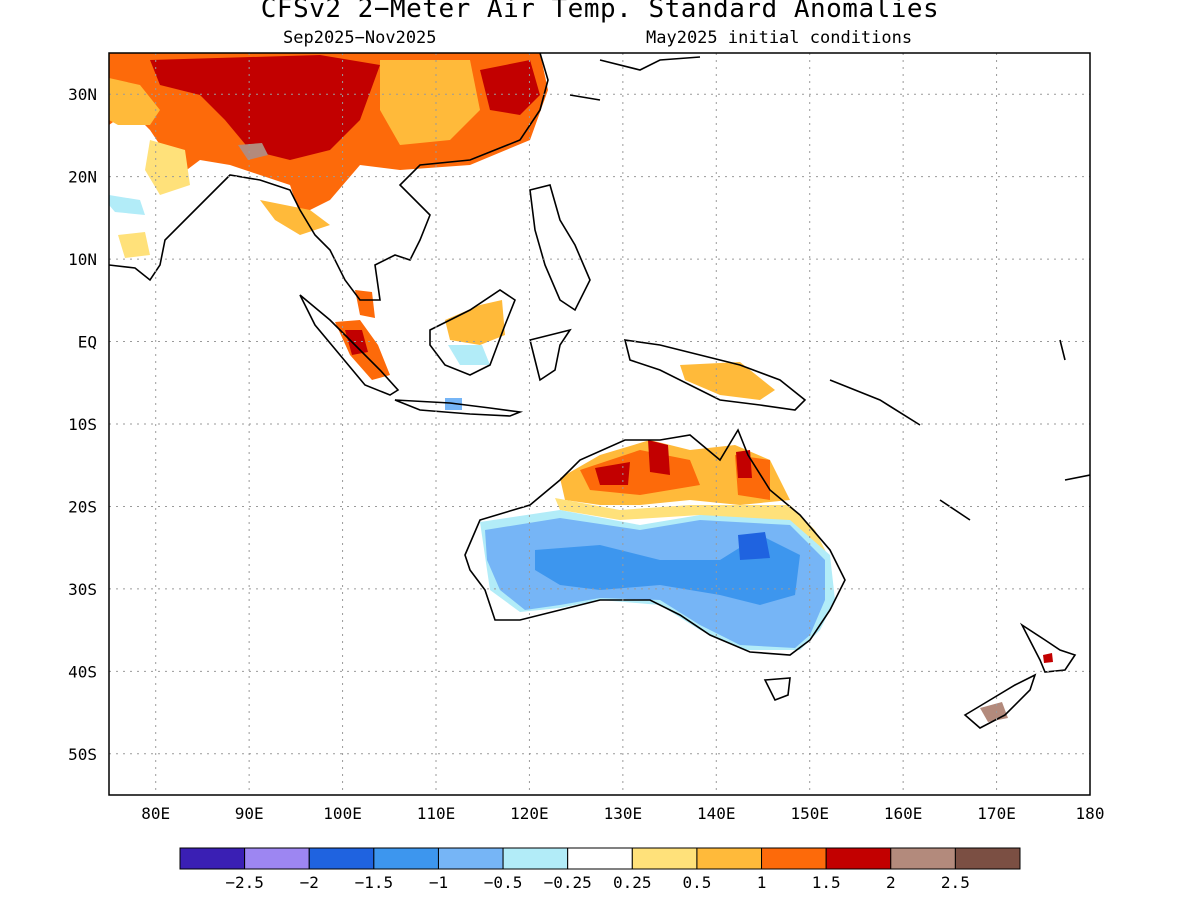 The height and width of the screenshot is (900, 1200). What do you see at coordinates (1090, 813) in the screenshot?
I see `lon-tick-label: 180` at bounding box center [1090, 813].